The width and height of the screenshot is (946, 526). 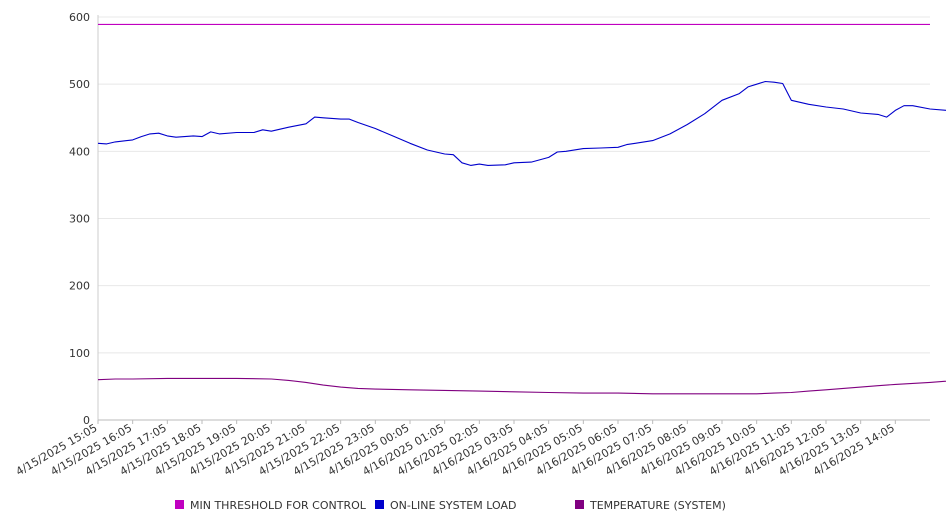 What do you see at coordinates (86, 420) in the screenshot?
I see `y-tick-label: 0` at bounding box center [86, 420].